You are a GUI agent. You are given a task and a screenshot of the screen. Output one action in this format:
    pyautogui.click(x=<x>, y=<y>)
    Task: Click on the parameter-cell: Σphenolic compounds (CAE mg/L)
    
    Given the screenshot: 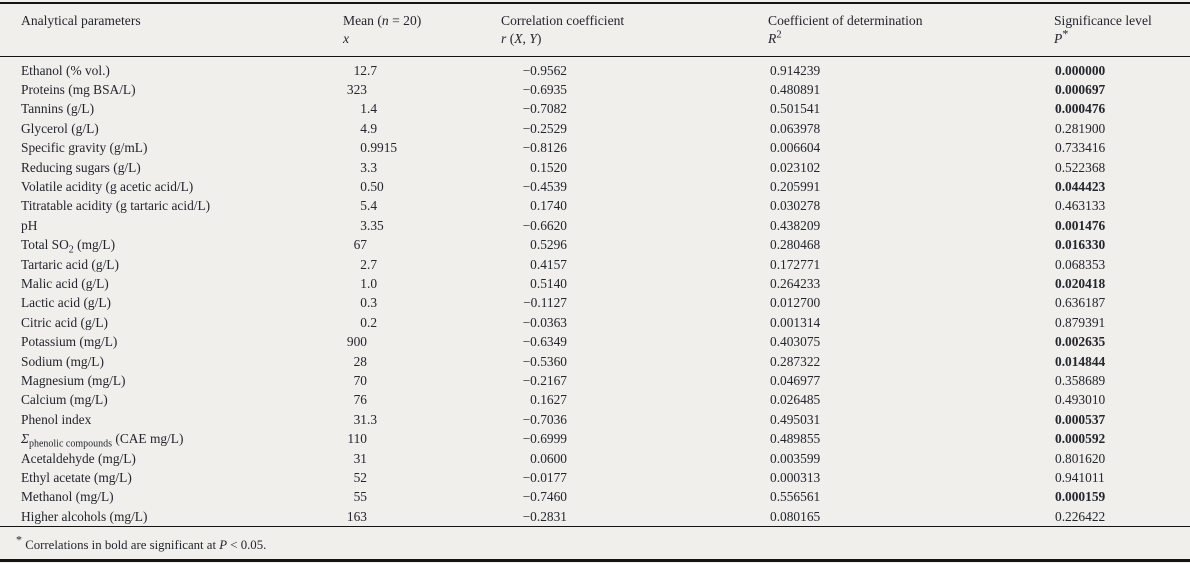 What is the action you would take?
    pyautogui.click(x=171, y=439)
    